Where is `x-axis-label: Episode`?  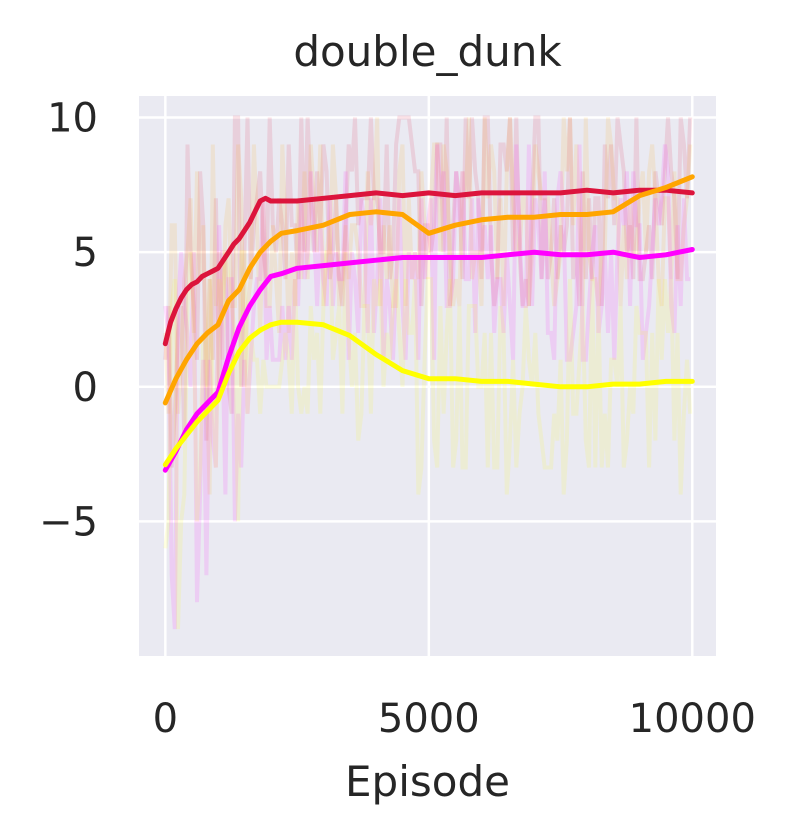 x-axis-label: Episode is located at coordinates (427, 781).